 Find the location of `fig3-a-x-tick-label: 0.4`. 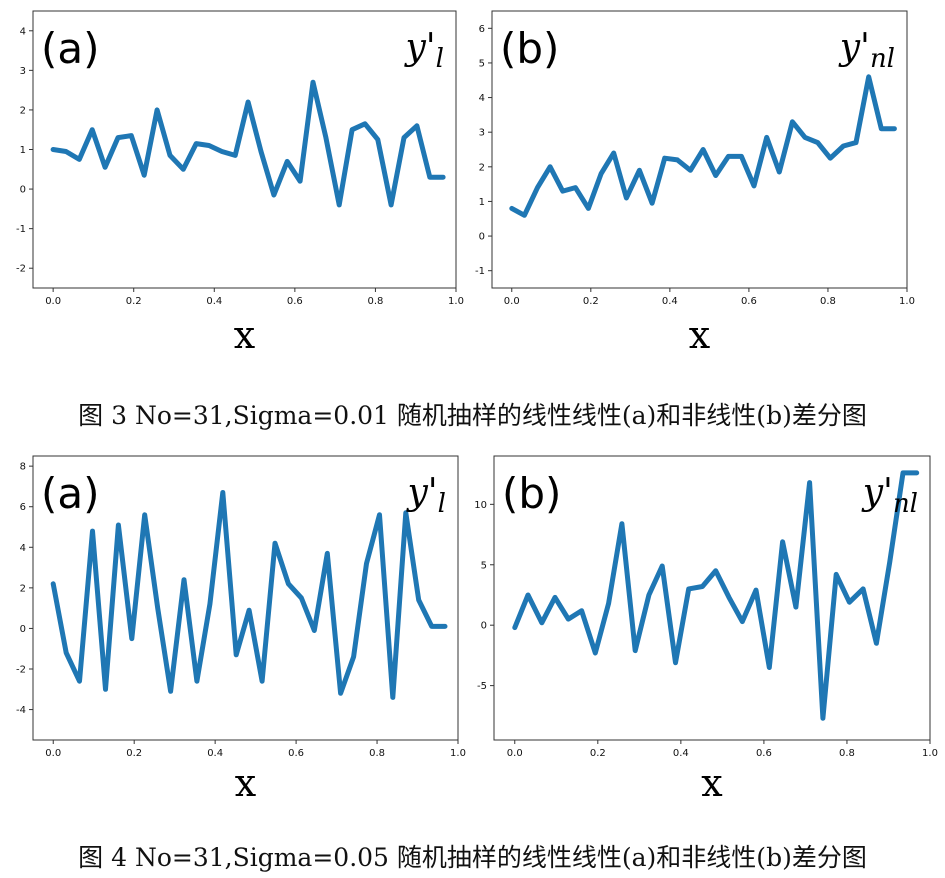

fig3-a-x-tick-label: 0.4 is located at coordinates (214, 301).